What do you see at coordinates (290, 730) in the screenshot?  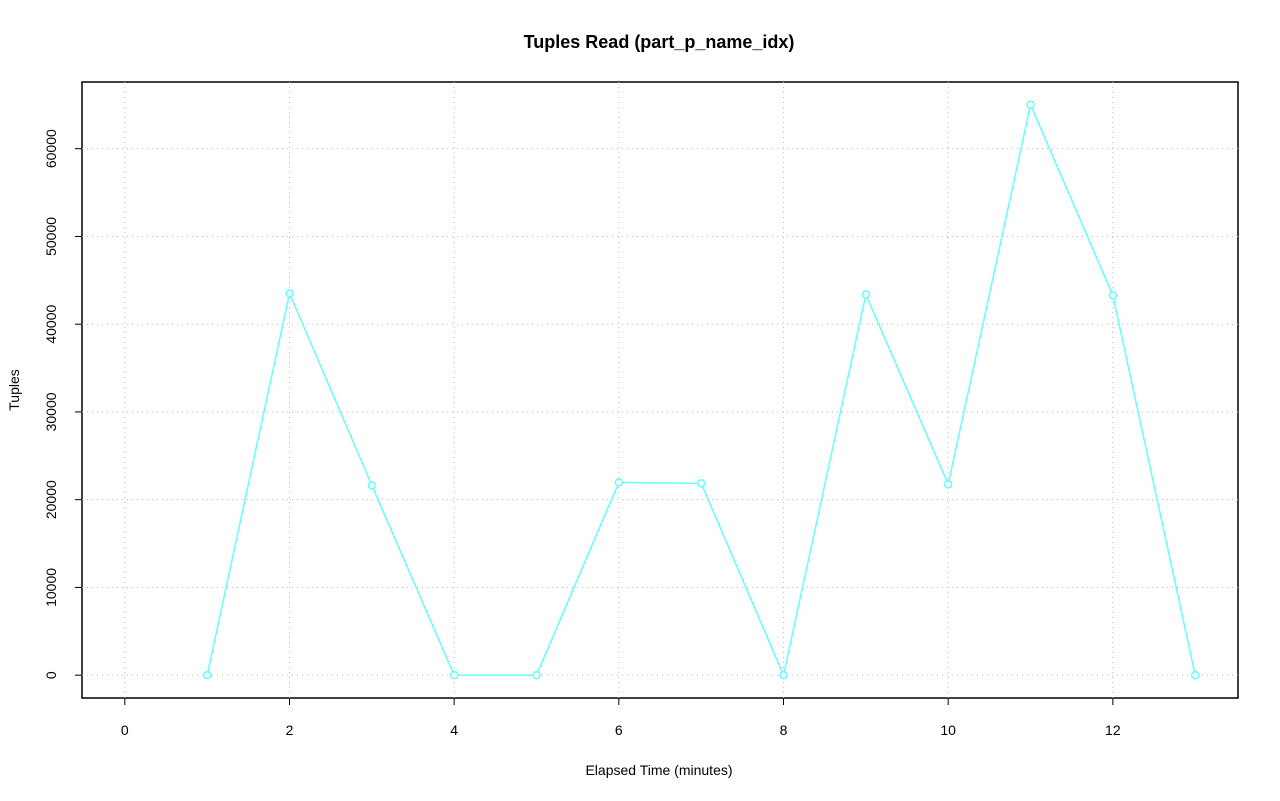 I see `x-tick-label: 2` at bounding box center [290, 730].